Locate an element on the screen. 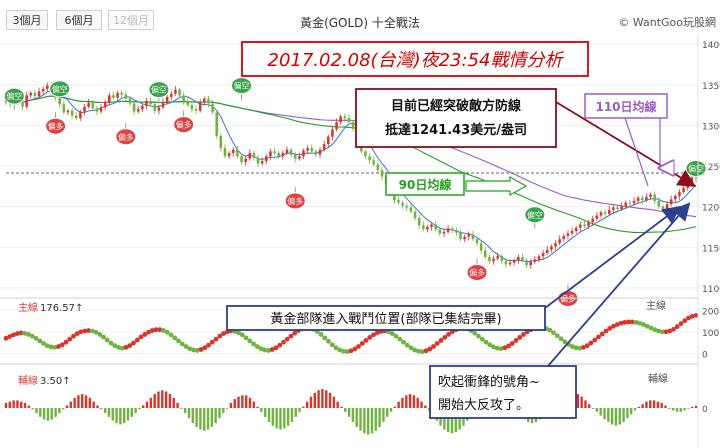 The height and width of the screenshot is (448, 720). price-axis: 1400 1350 1300 1250 1200 1150 1100 is located at coordinates (711, 168).